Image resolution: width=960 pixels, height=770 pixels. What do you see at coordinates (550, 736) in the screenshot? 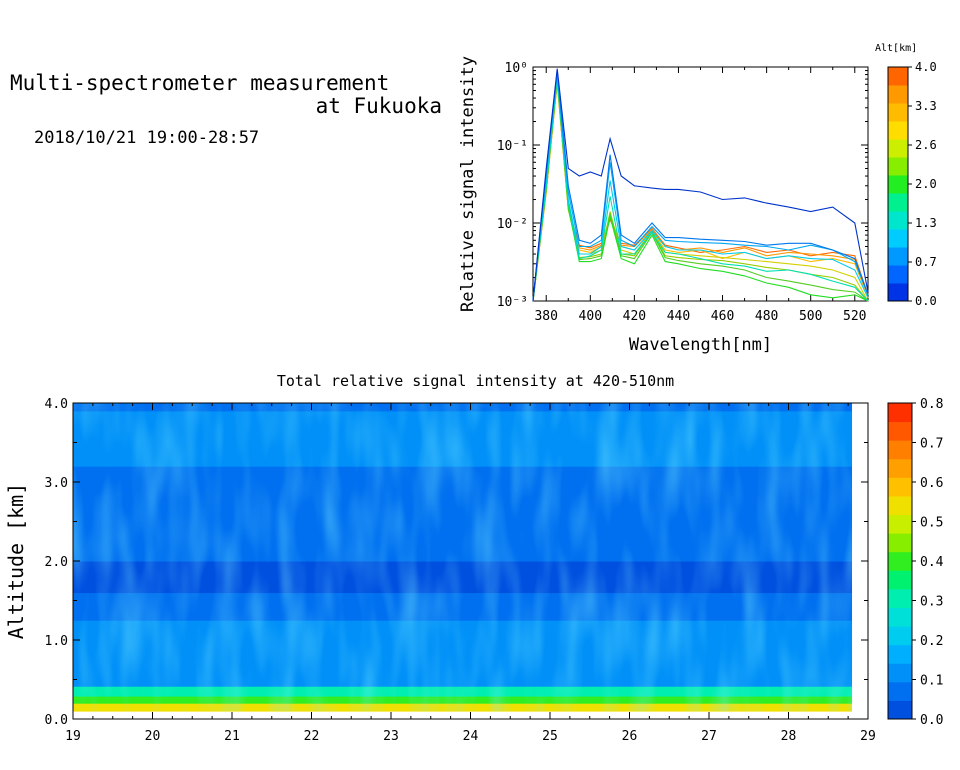
I see `heatmap-x-tick-label: 25` at bounding box center [550, 736].